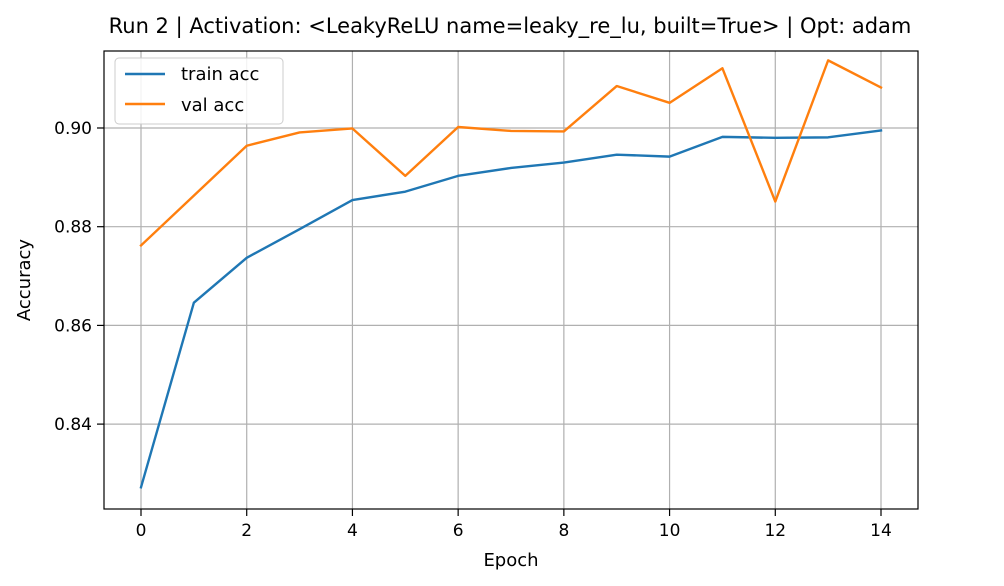 This screenshot has width=1004, height=586. What do you see at coordinates (24, 280) in the screenshot?
I see `y-axis-label: Accuracy` at bounding box center [24, 280].